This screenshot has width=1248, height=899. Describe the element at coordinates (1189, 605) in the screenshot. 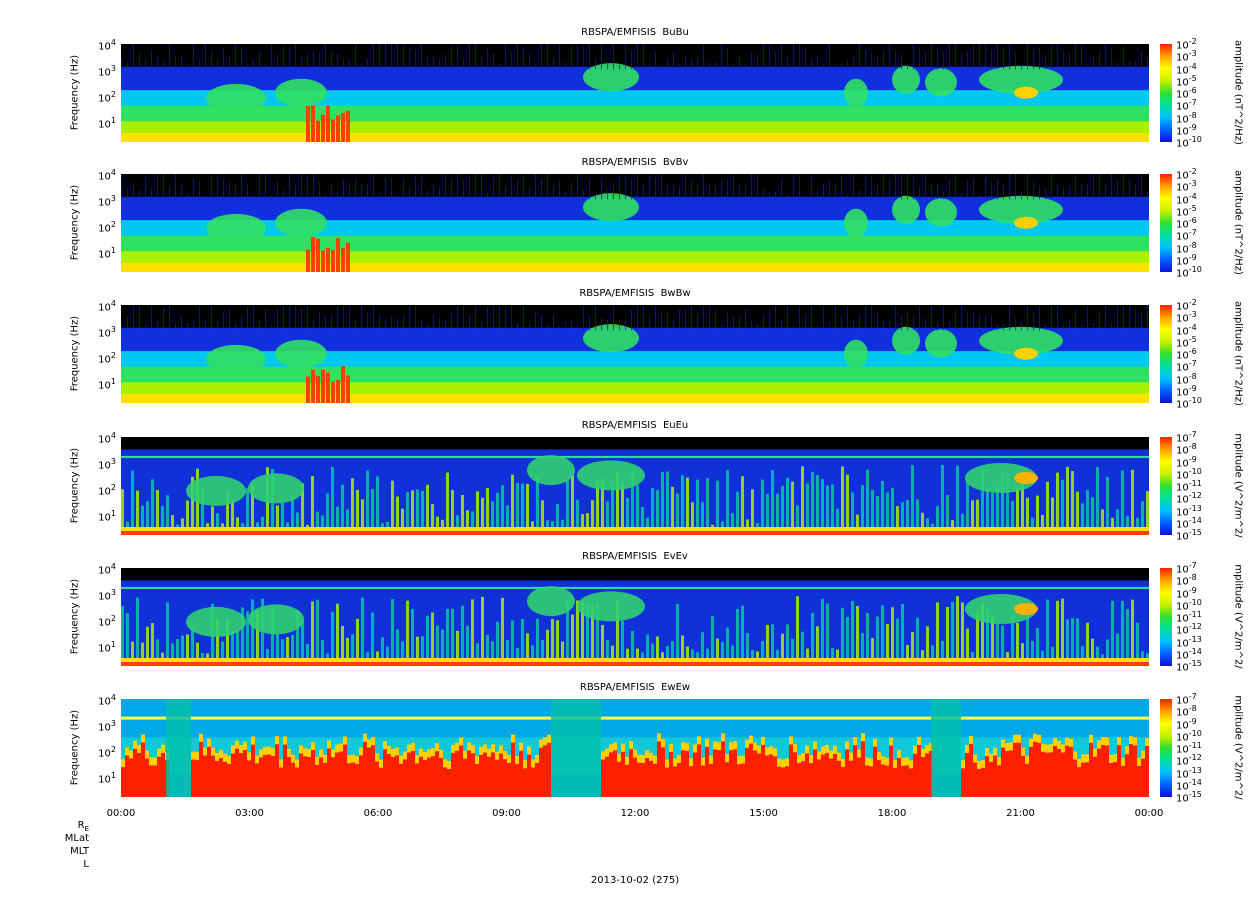

I see `colorbar-tick-4-3: 10⁻¹⁰` at that location.